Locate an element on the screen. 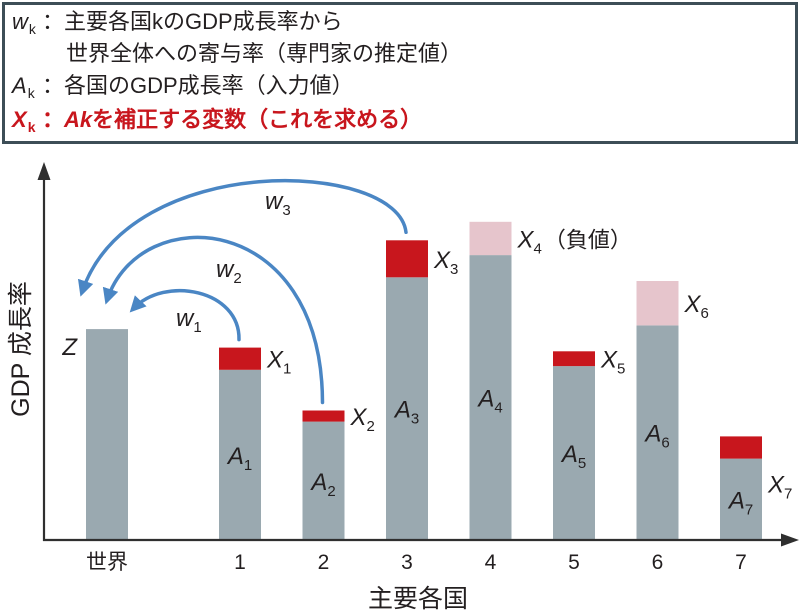 The image size is (800, 614). x-axis-label: 主要各国 is located at coordinates (418, 599).